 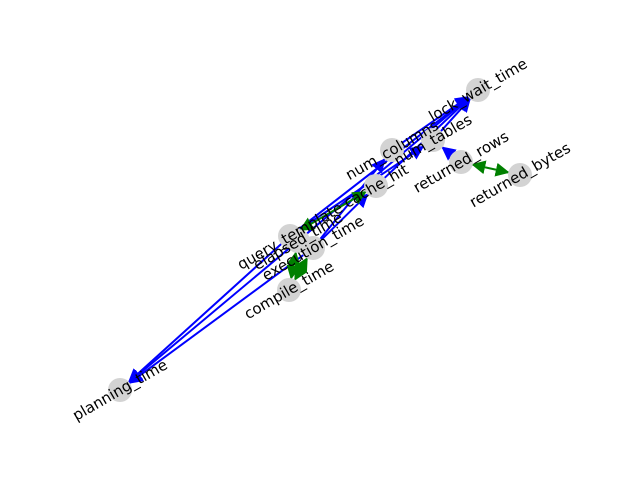 I want to click on edge-elapsed_time-to-compile_time, so click(x=293, y=265).